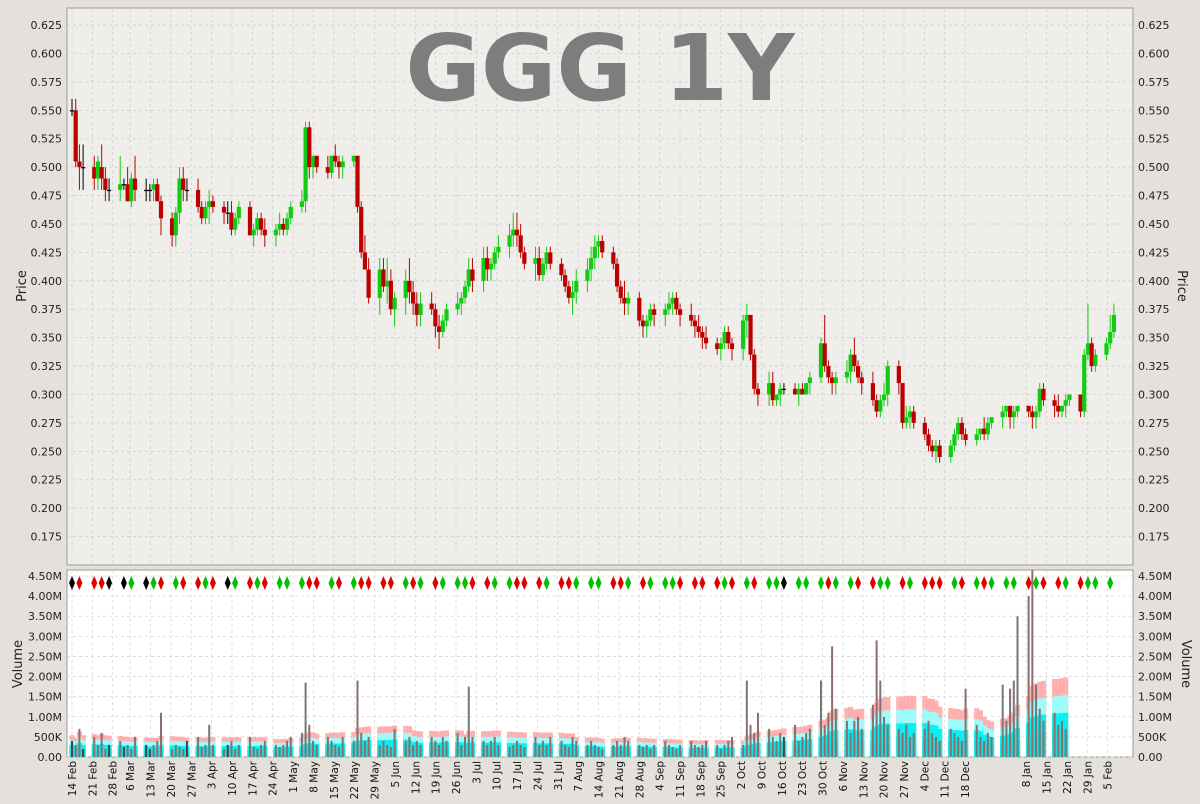  Describe the element at coordinates (1154, 309) in the screenshot. I see `price-tick-right: 0.375` at that location.